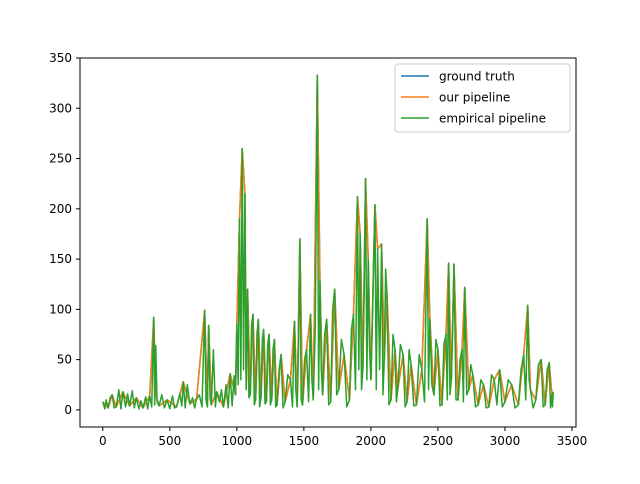  What do you see at coordinates (304, 441) in the screenshot?
I see `x-tick-label: 1500` at bounding box center [304, 441].